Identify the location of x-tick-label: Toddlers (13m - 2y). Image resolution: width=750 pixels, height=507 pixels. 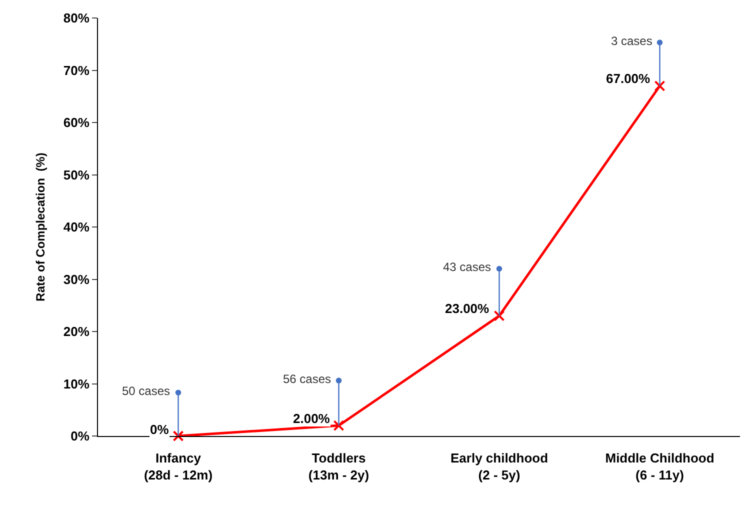
(339, 466).